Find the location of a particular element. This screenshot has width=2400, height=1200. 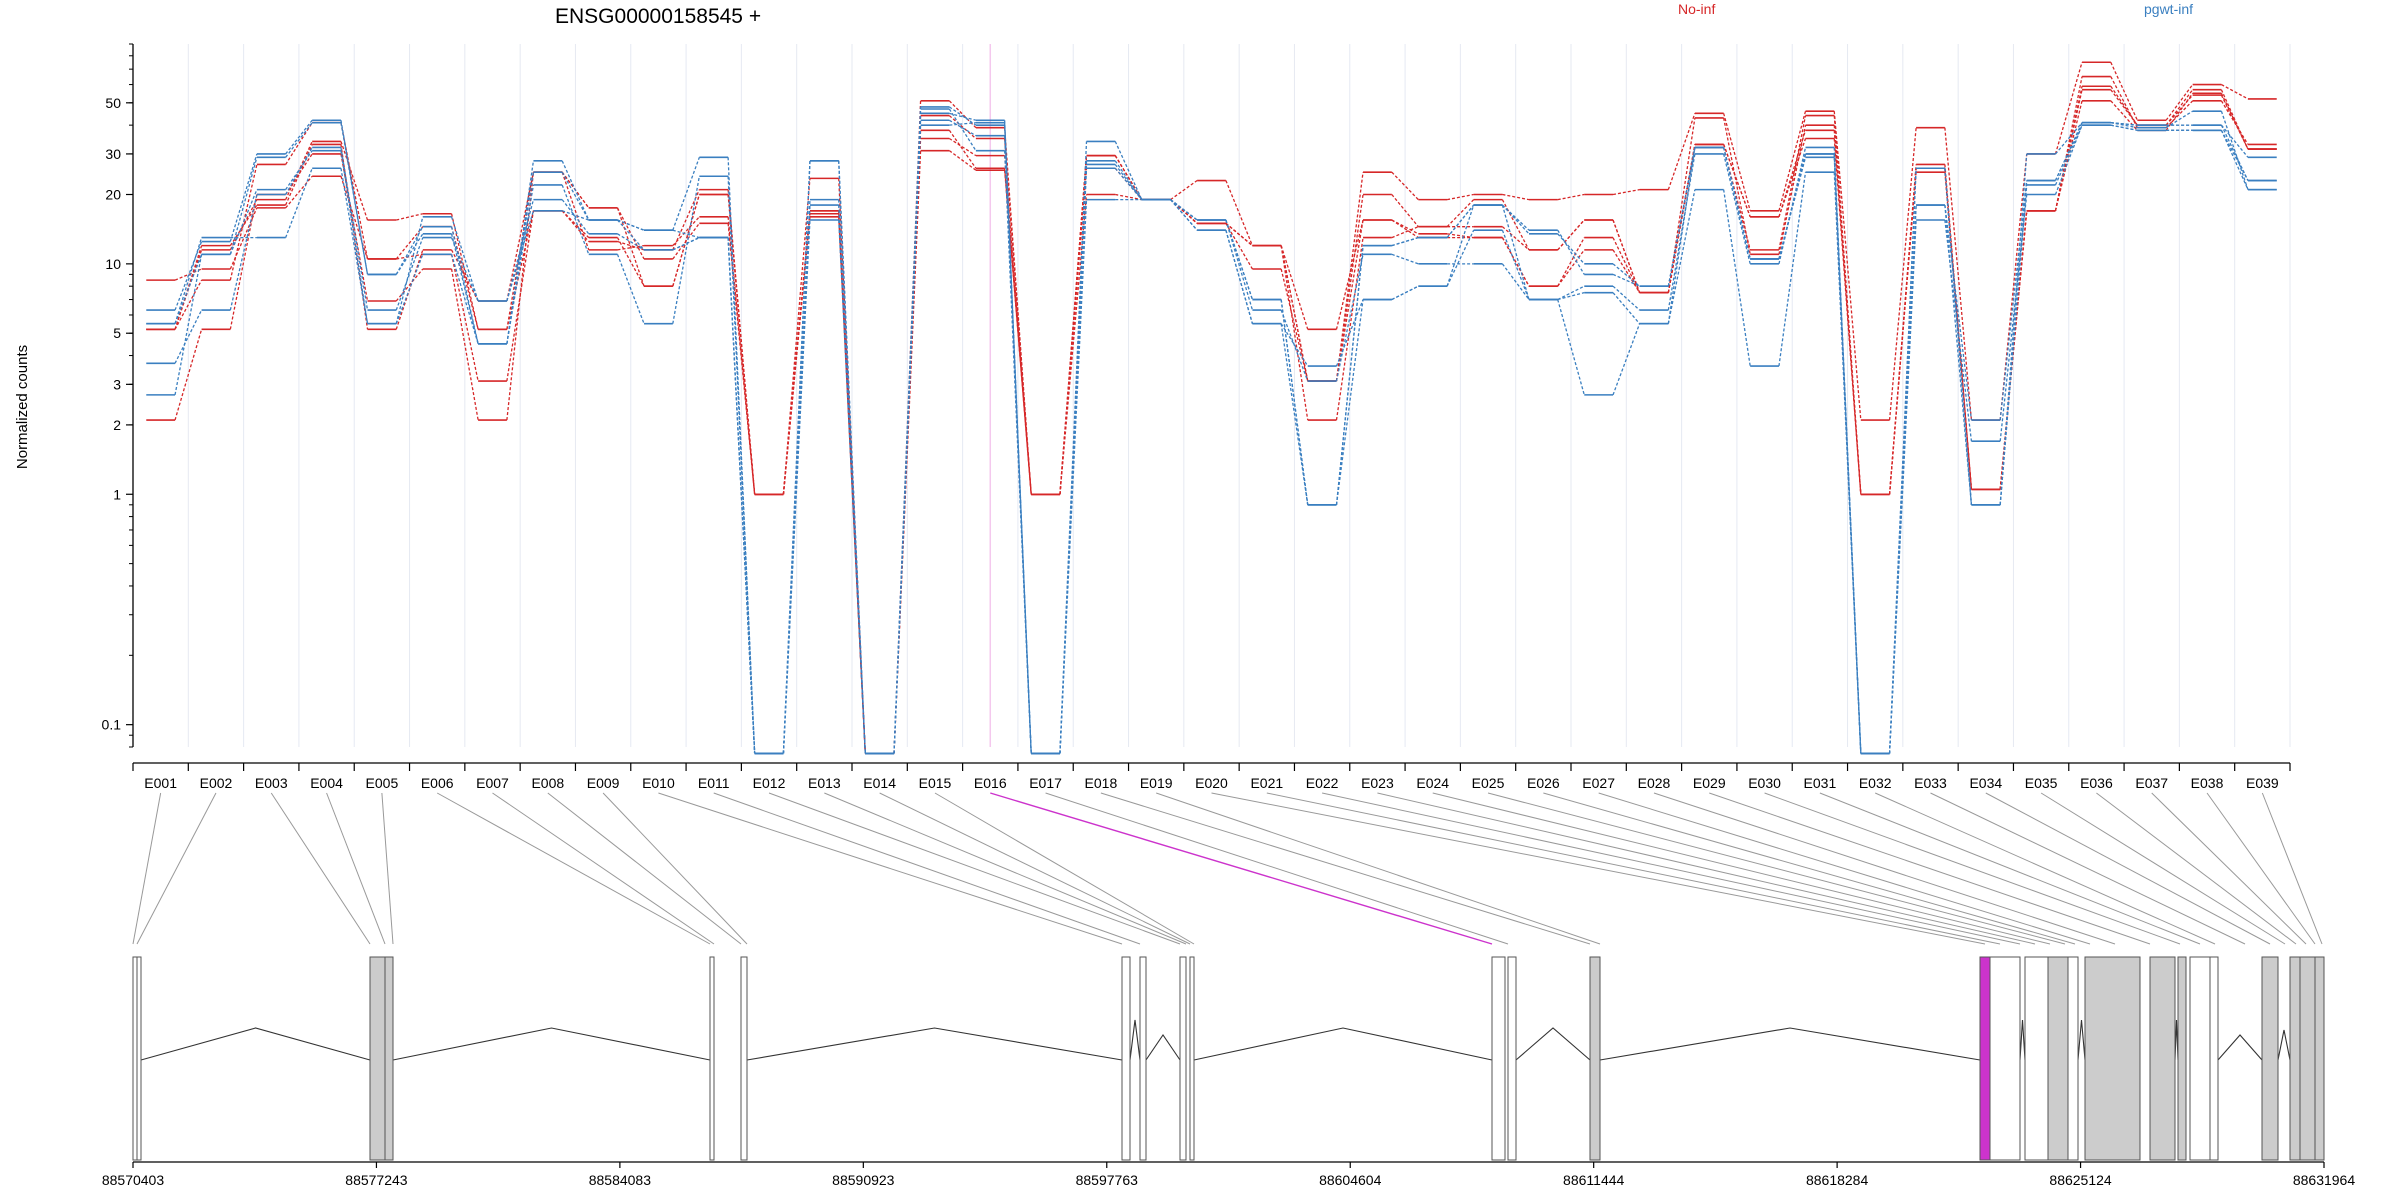

genomic-tick-label: 88577243 is located at coordinates (376, 1180).